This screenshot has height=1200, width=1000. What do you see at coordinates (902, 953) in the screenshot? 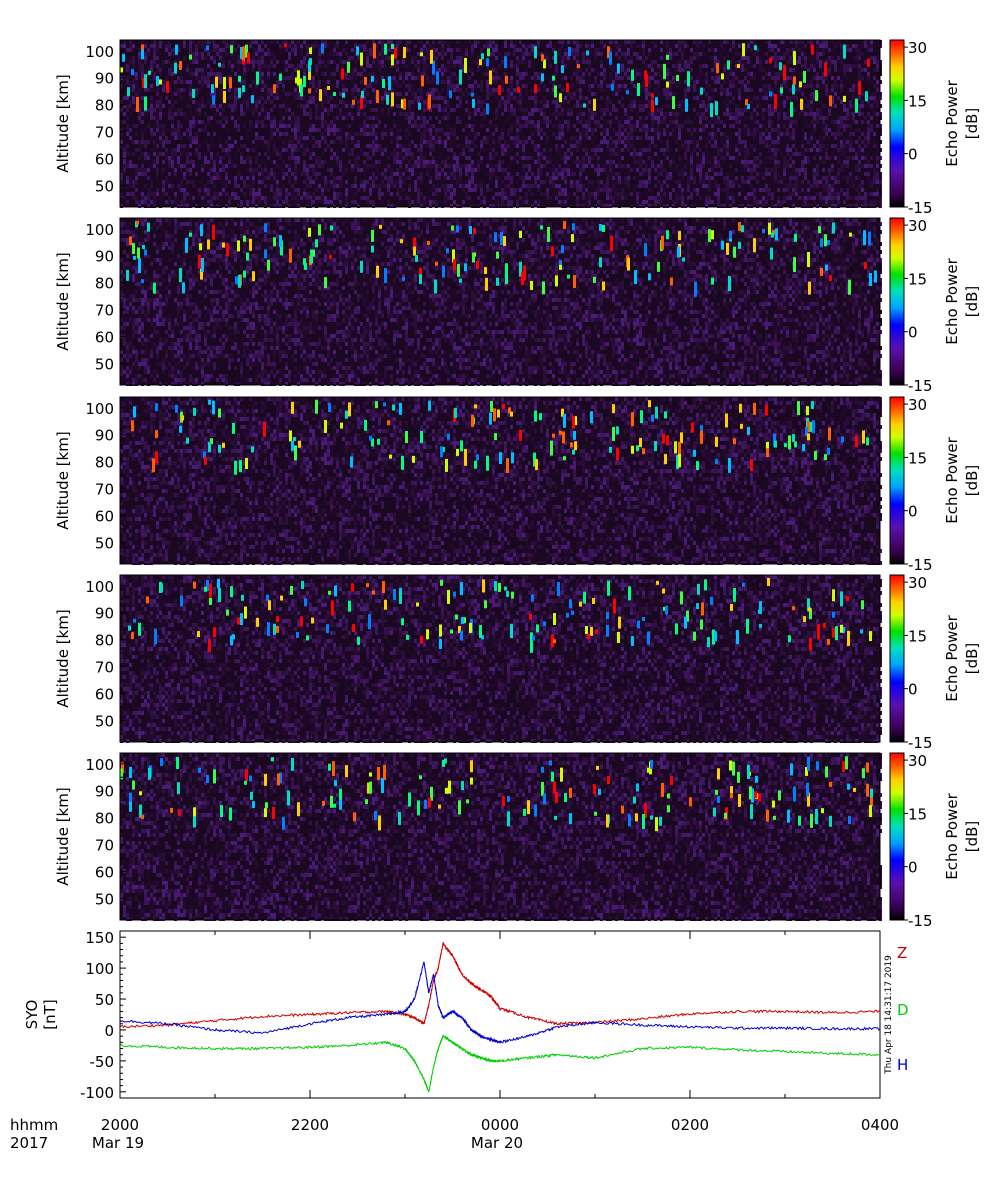
I see `legend-Z: Z` at bounding box center [902, 953].